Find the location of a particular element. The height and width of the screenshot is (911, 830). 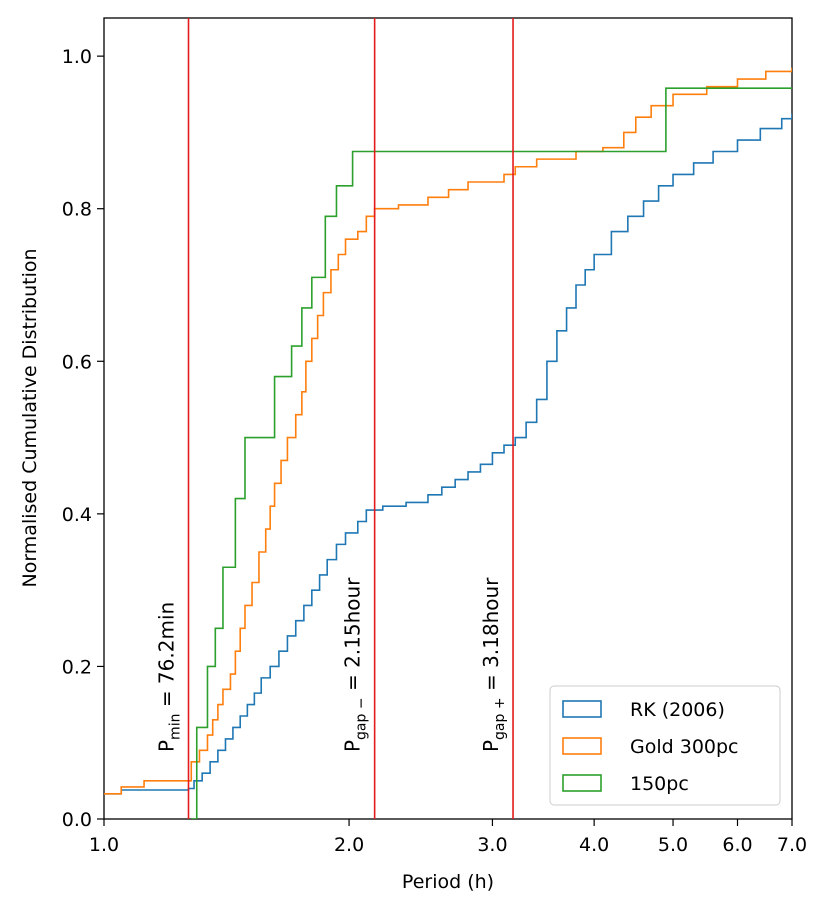

y-tick-label: 0.4 is located at coordinates (77, 515).